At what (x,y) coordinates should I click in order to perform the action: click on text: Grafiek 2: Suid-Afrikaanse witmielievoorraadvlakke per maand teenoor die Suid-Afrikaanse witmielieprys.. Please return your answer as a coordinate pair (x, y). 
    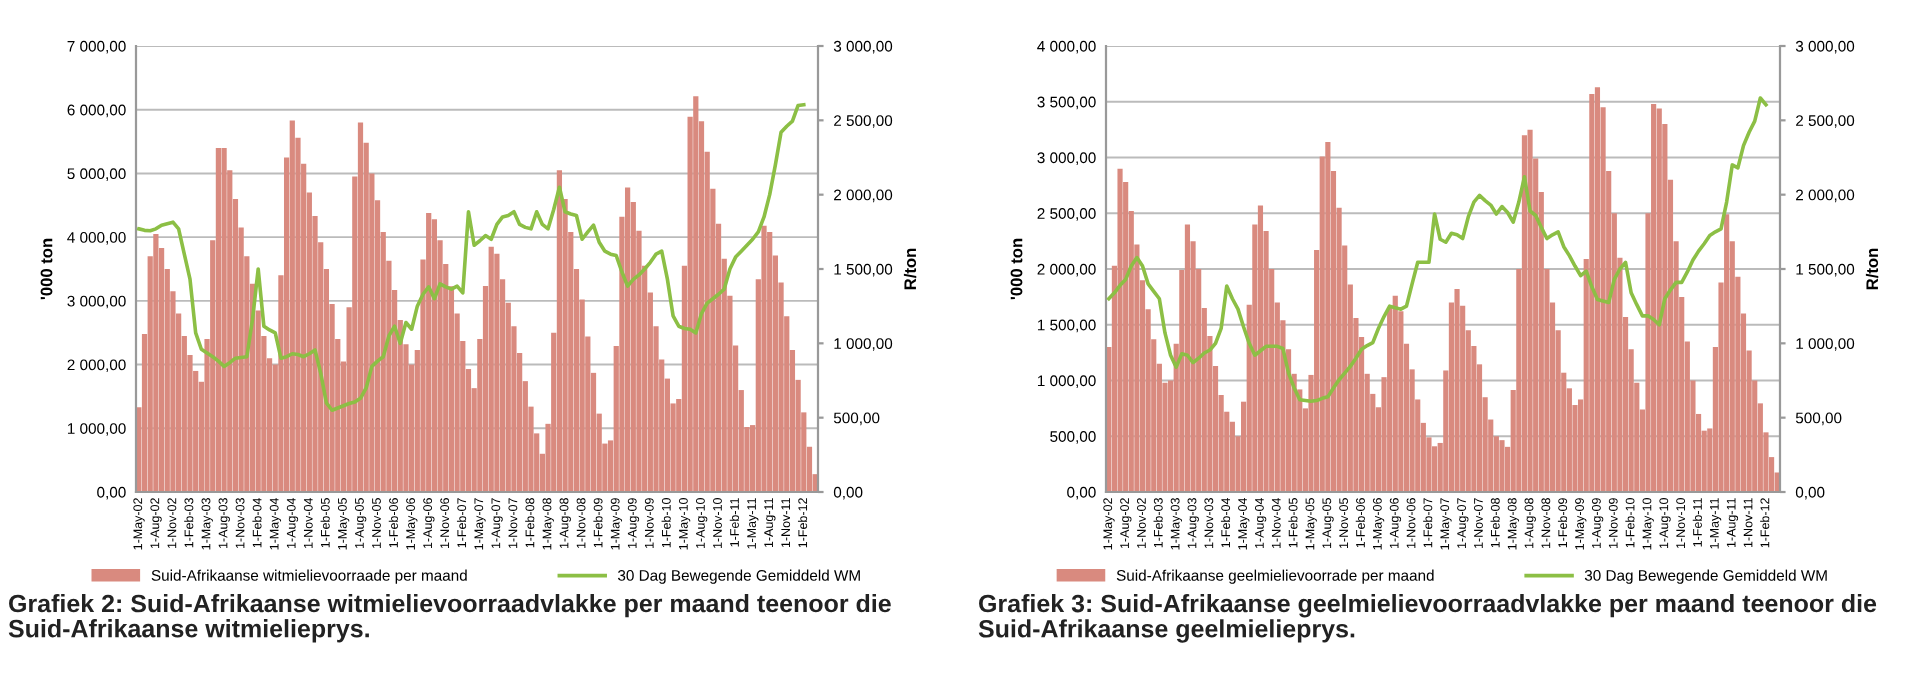
    Looking at the image, I should click on (449, 618).